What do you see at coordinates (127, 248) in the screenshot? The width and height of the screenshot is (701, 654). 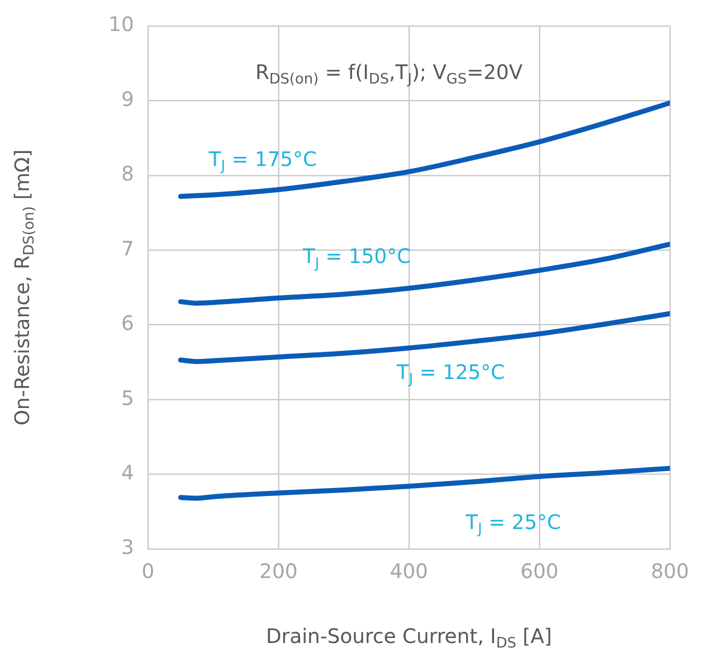 I see `y-tick-label: 7` at bounding box center [127, 248].